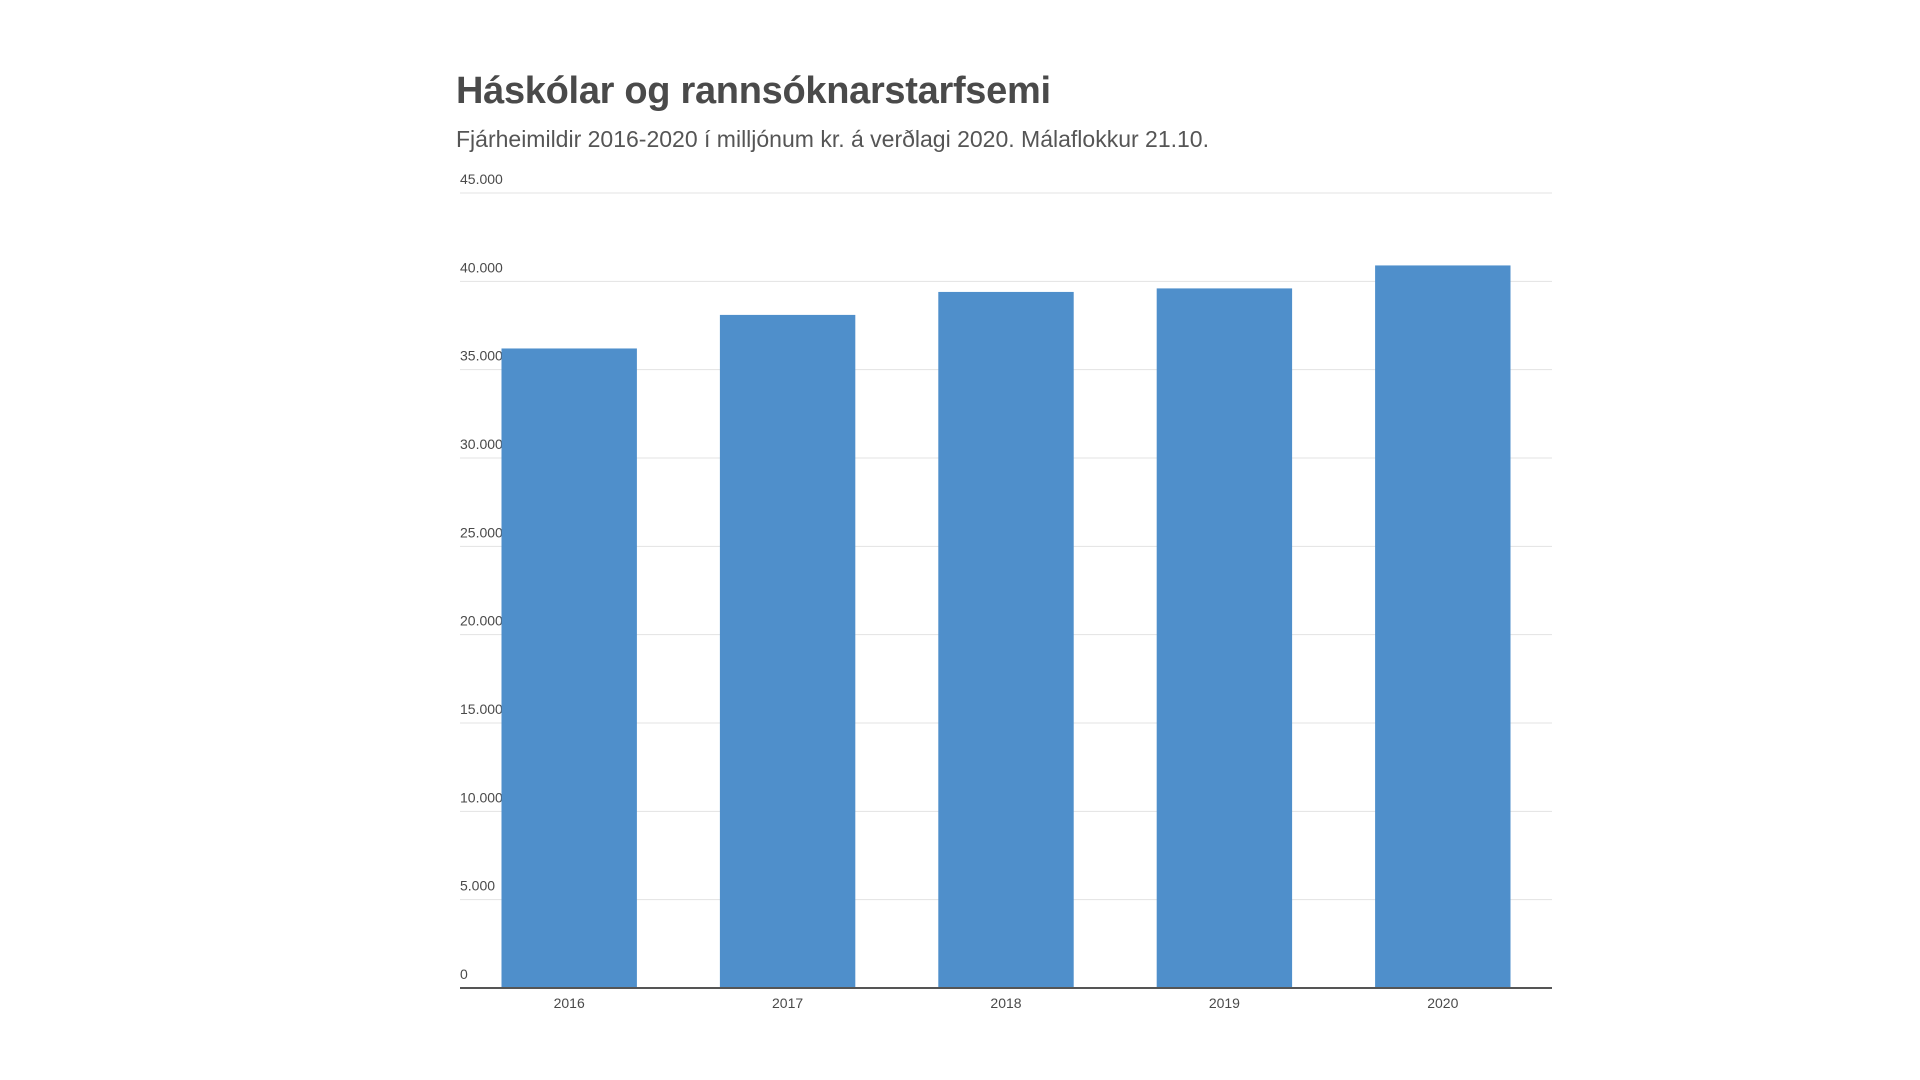  What do you see at coordinates (481, 356) in the screenshot?
I see `y-tick-label: 35.000` at bounding box center [481, 356].